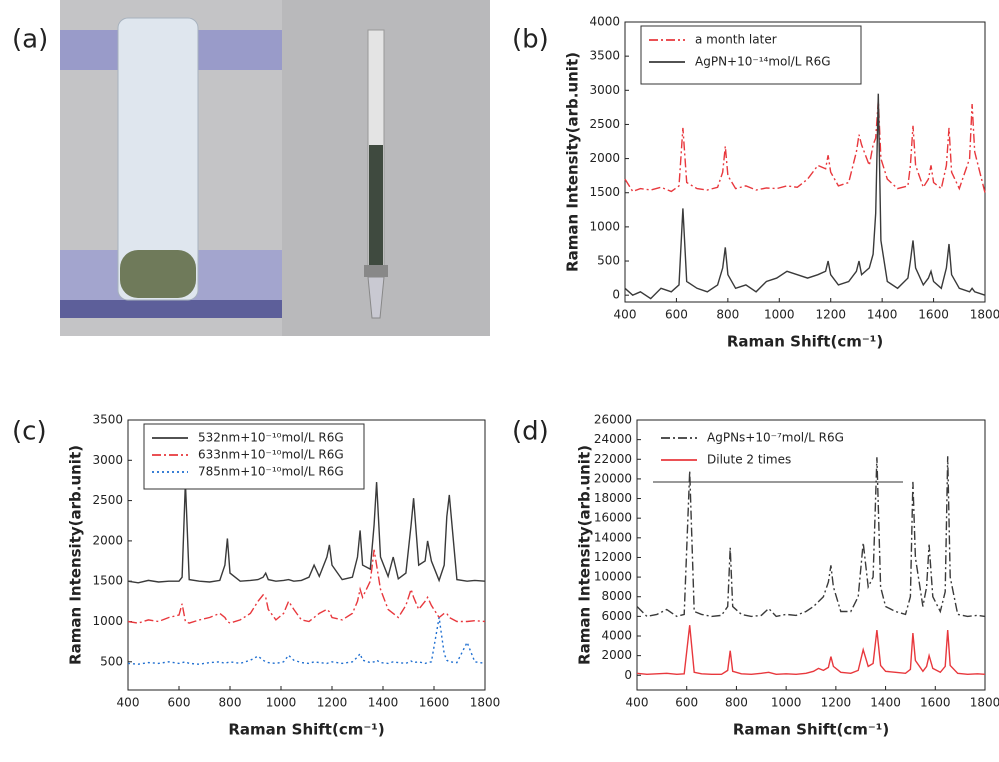 The height and width of the screenshot is (762, 999). Describe the element at coordinates (386, 168) in the screenshot. I see `photo-right` at that location.